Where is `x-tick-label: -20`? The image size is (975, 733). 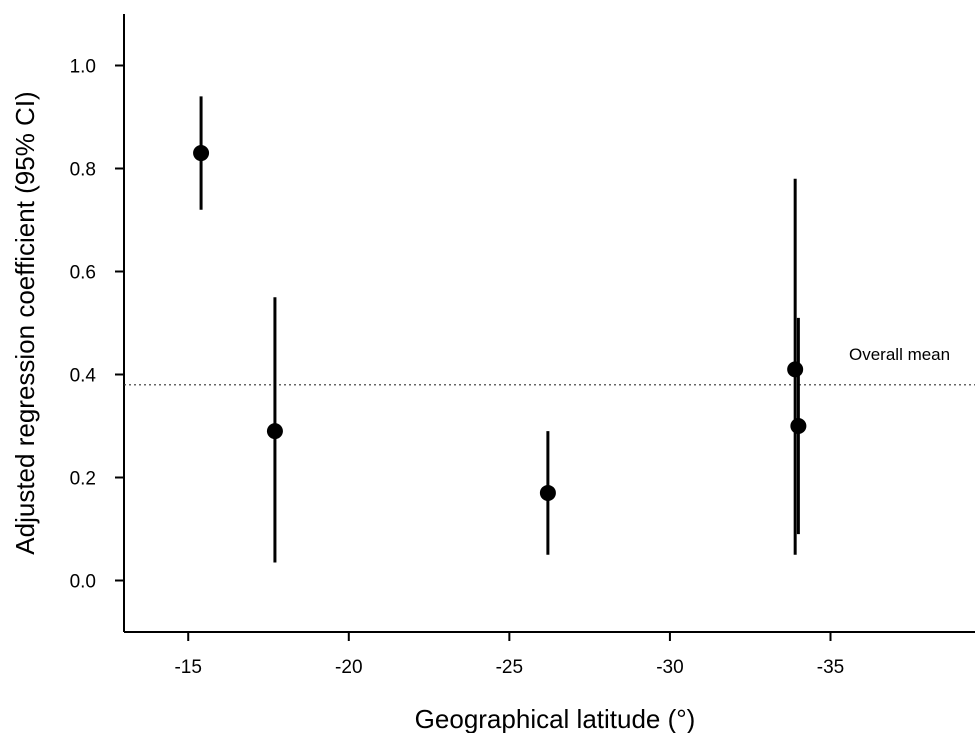
x-tick-label: -20 is located at coordinates (348, 667).